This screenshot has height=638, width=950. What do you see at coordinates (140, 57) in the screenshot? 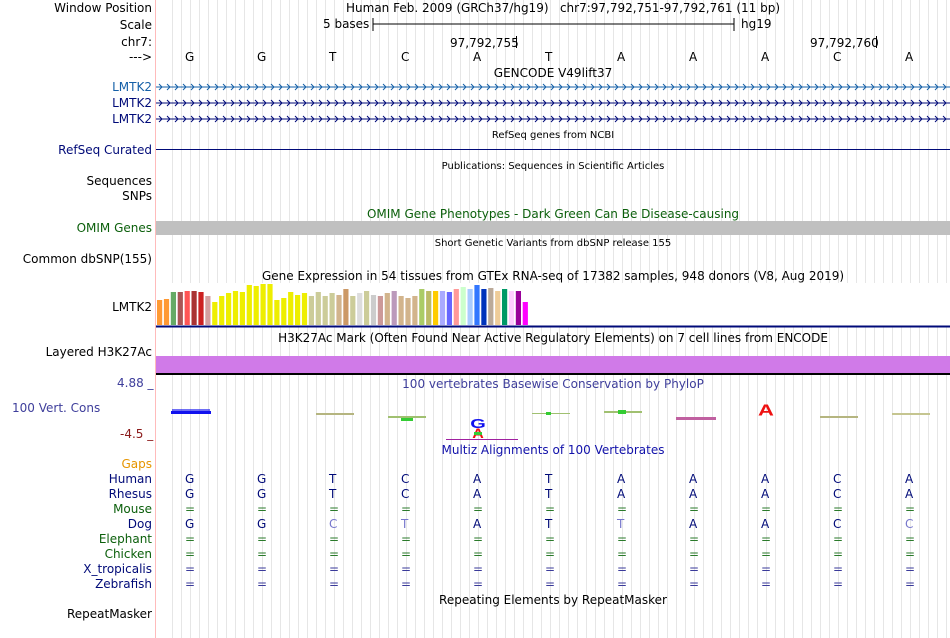
I see `strand-label: --->` at bounding box center [140, 57].